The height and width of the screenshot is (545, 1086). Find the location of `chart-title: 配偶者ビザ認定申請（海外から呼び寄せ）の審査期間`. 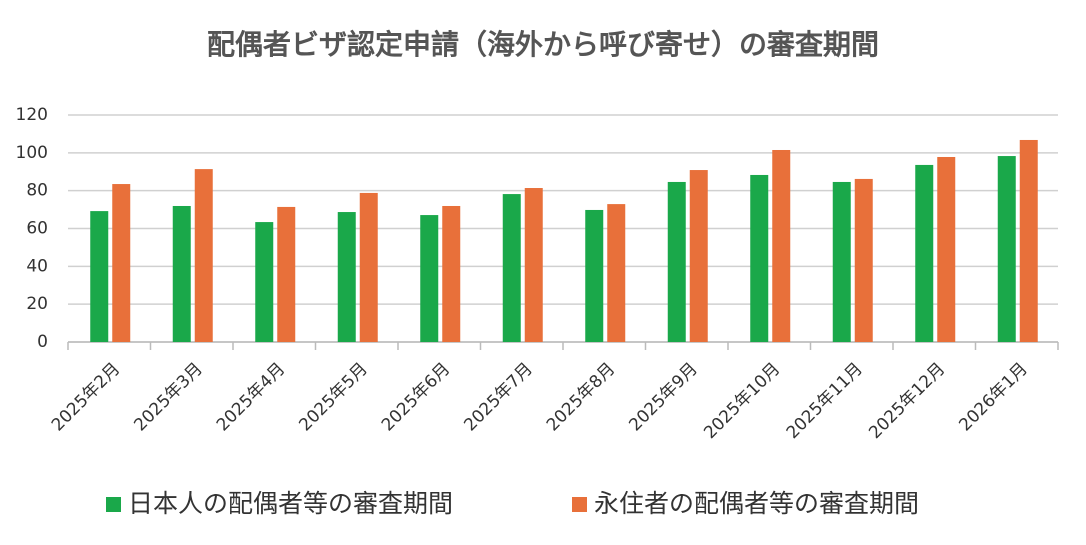

chart-title: 配偶者ビザ認定申請（海外から呼び寄せ）の審査期間 is located at coordinates (543, 44).